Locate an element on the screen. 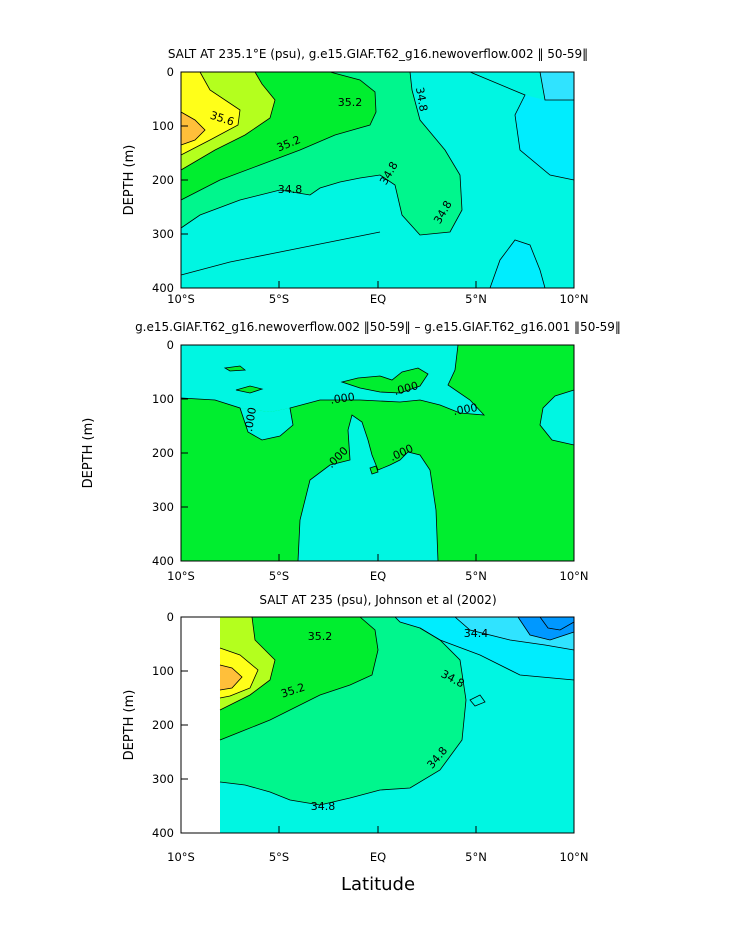 The image size is (733, 945). panel-2-x-tick-label: 5°N is located at coordinates (476, 576).